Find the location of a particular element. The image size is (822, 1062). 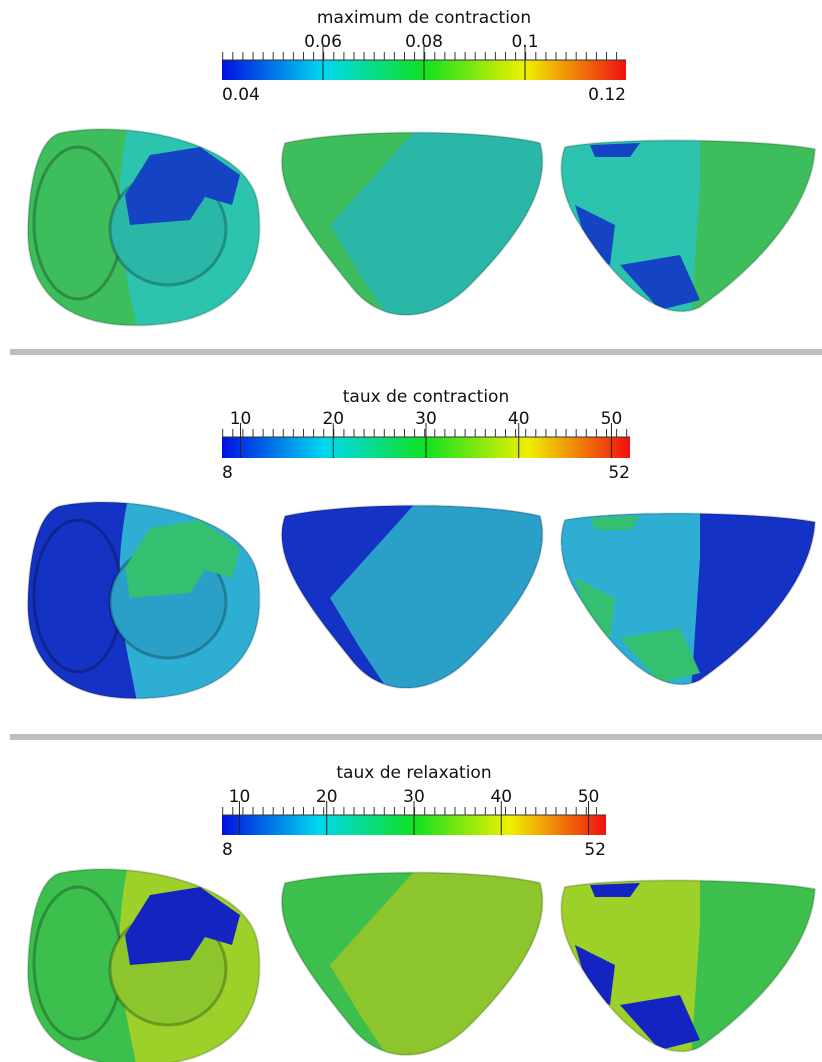

panel-title: taux de contraction is located at coordinates (426, 397).